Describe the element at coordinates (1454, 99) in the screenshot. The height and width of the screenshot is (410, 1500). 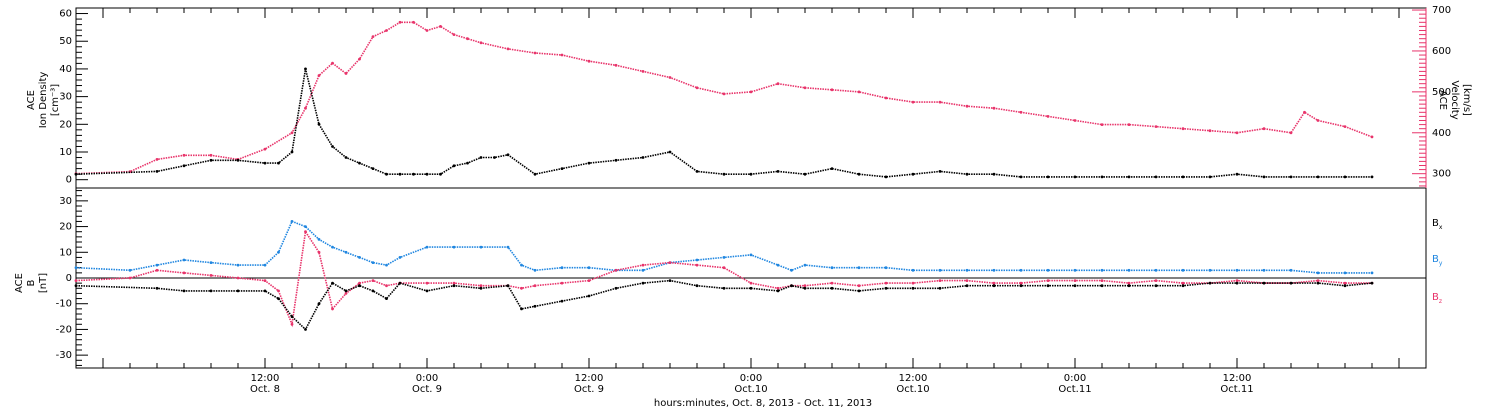
I see `top-right-ylabel-2: Velocity` at that location.